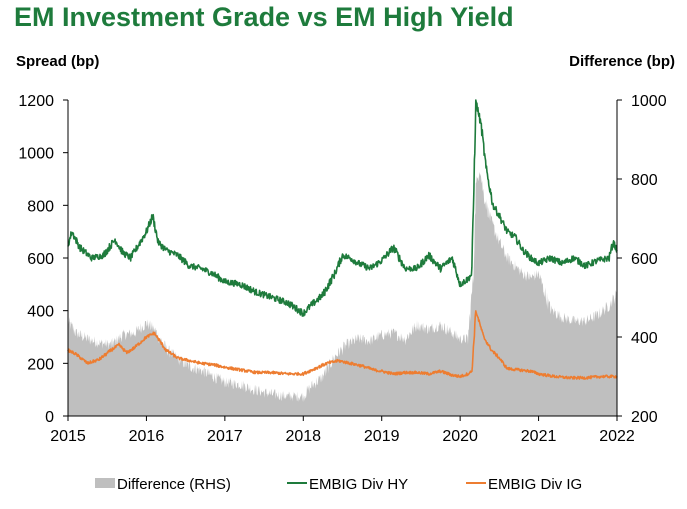 The height and width of the screenshot is (509, 687). Describe the element at coordinates (36, 154) in the screenshot. I see `left-tick-label: 1000` at that location.